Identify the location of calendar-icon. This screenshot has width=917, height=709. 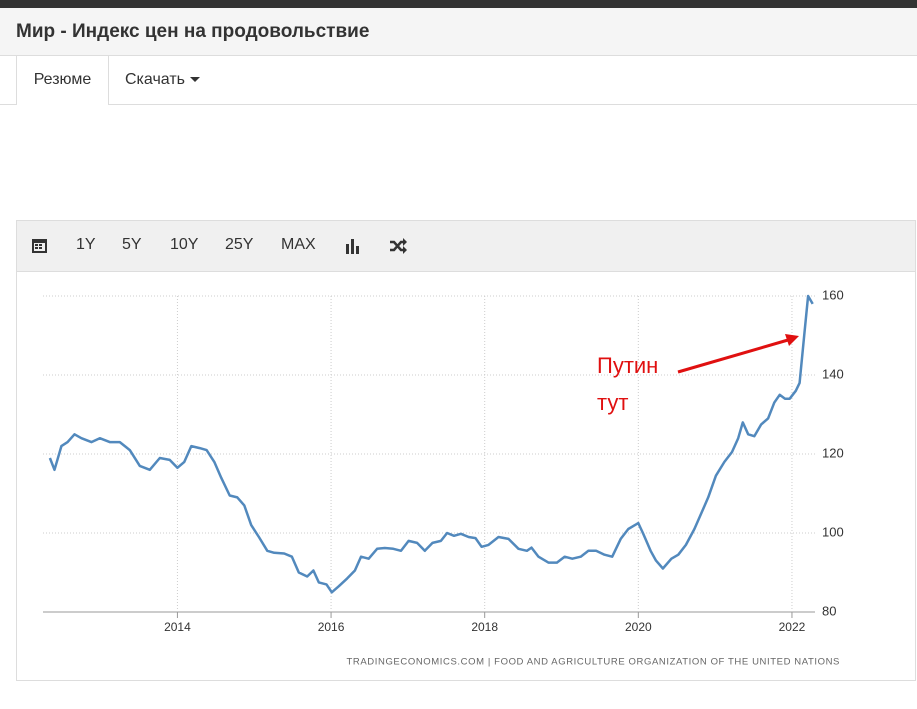
(39, 245).